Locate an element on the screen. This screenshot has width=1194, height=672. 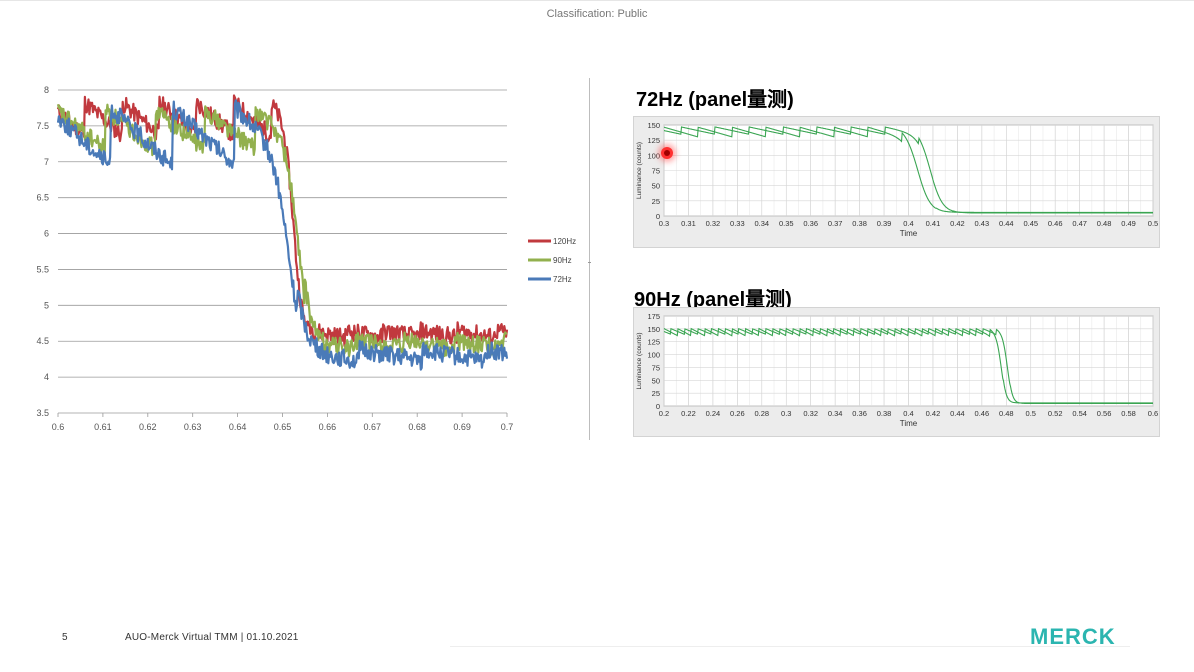
x-tick-label: 0.52 is located at coordinates (1055, 413).